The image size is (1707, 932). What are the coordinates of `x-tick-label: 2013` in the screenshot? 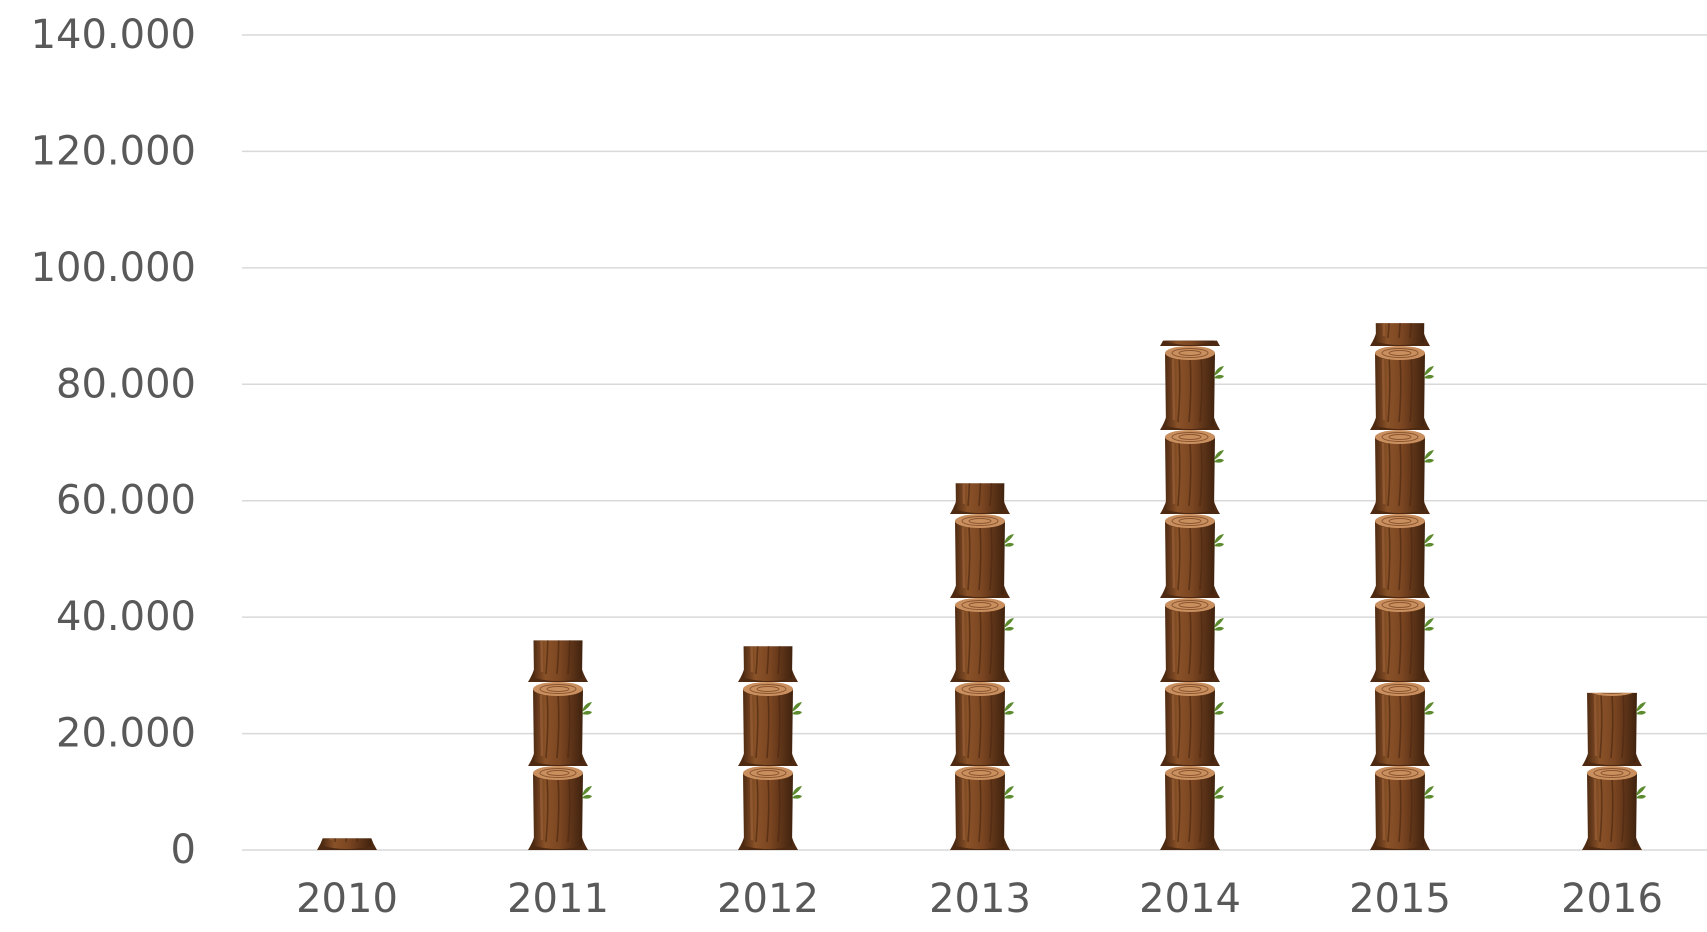 It's located at (980, 899).